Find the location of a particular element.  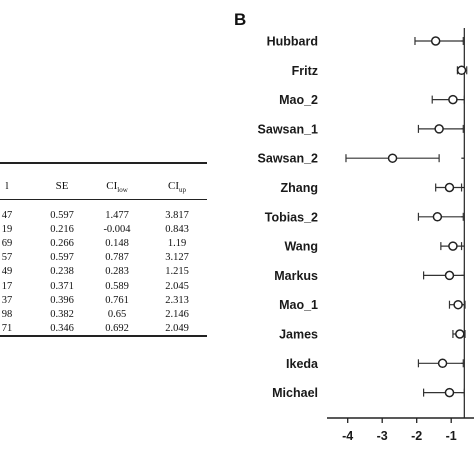

study-row: Markus is located at coordinates (369, 276).